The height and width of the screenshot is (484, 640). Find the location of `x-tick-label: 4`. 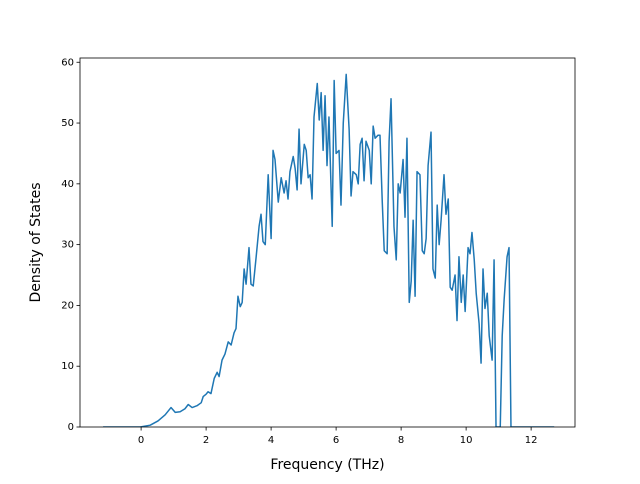

x-tick-label: 4 is located at coordinates (271, 440).